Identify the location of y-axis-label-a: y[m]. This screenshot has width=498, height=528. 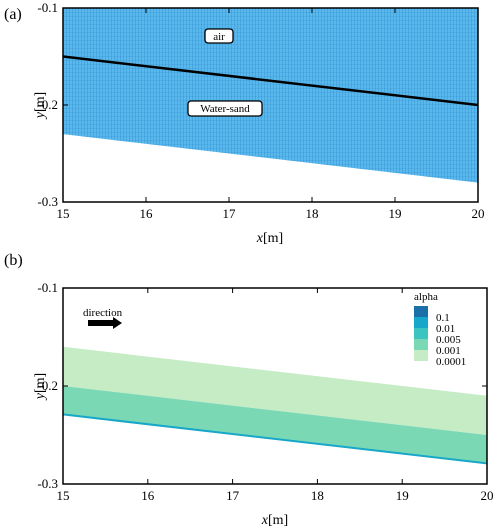
(40, 106).